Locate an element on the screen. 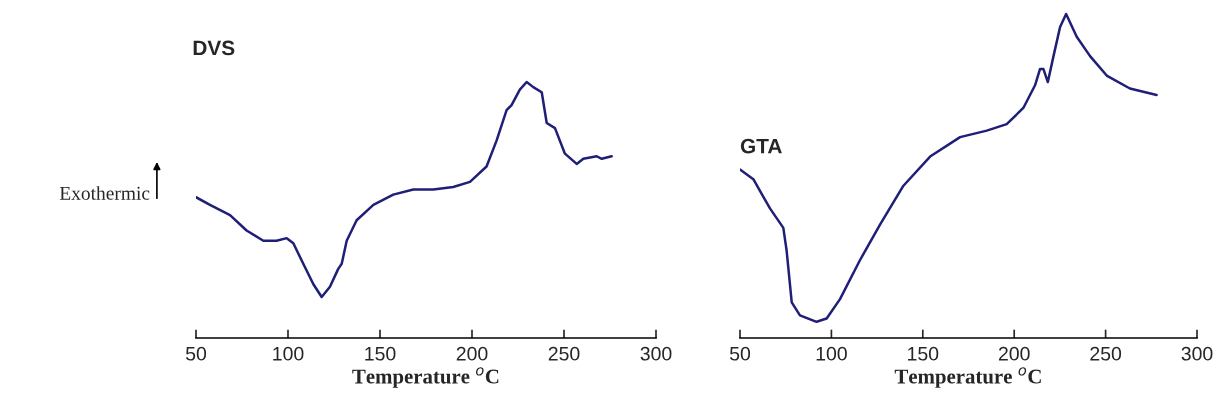 Image resolution: width=1221 pixels, height=416 pixels. y-axis-title: Exothermic is located at coordinates (104, 193).